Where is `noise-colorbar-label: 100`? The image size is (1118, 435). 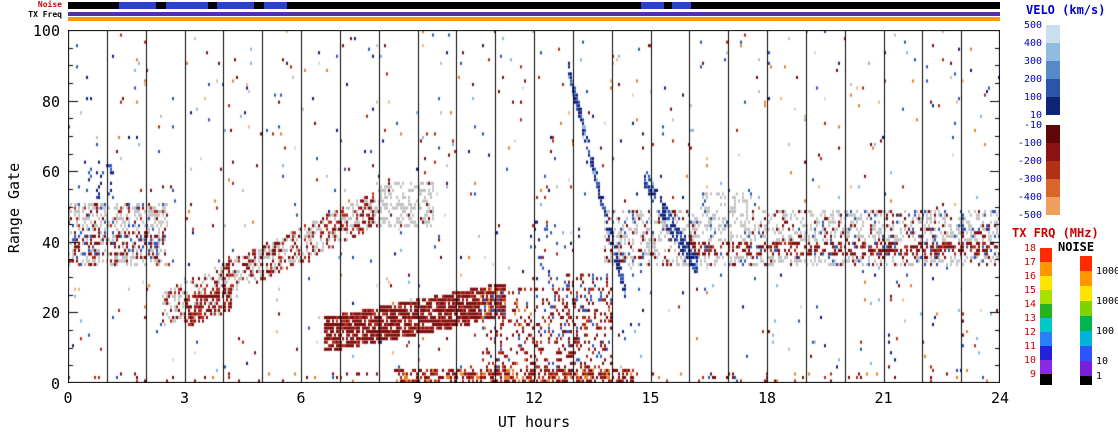
noise-colorbar-label: 100 is located at coordinates (1105, 331).